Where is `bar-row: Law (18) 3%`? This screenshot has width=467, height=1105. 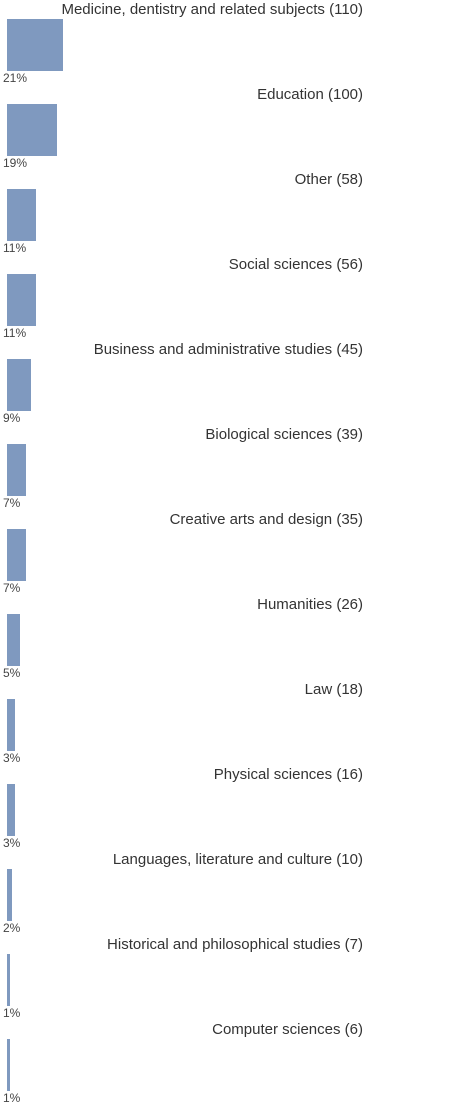
bar-row: Law (18) 3% is located at coordinates (233, 722).